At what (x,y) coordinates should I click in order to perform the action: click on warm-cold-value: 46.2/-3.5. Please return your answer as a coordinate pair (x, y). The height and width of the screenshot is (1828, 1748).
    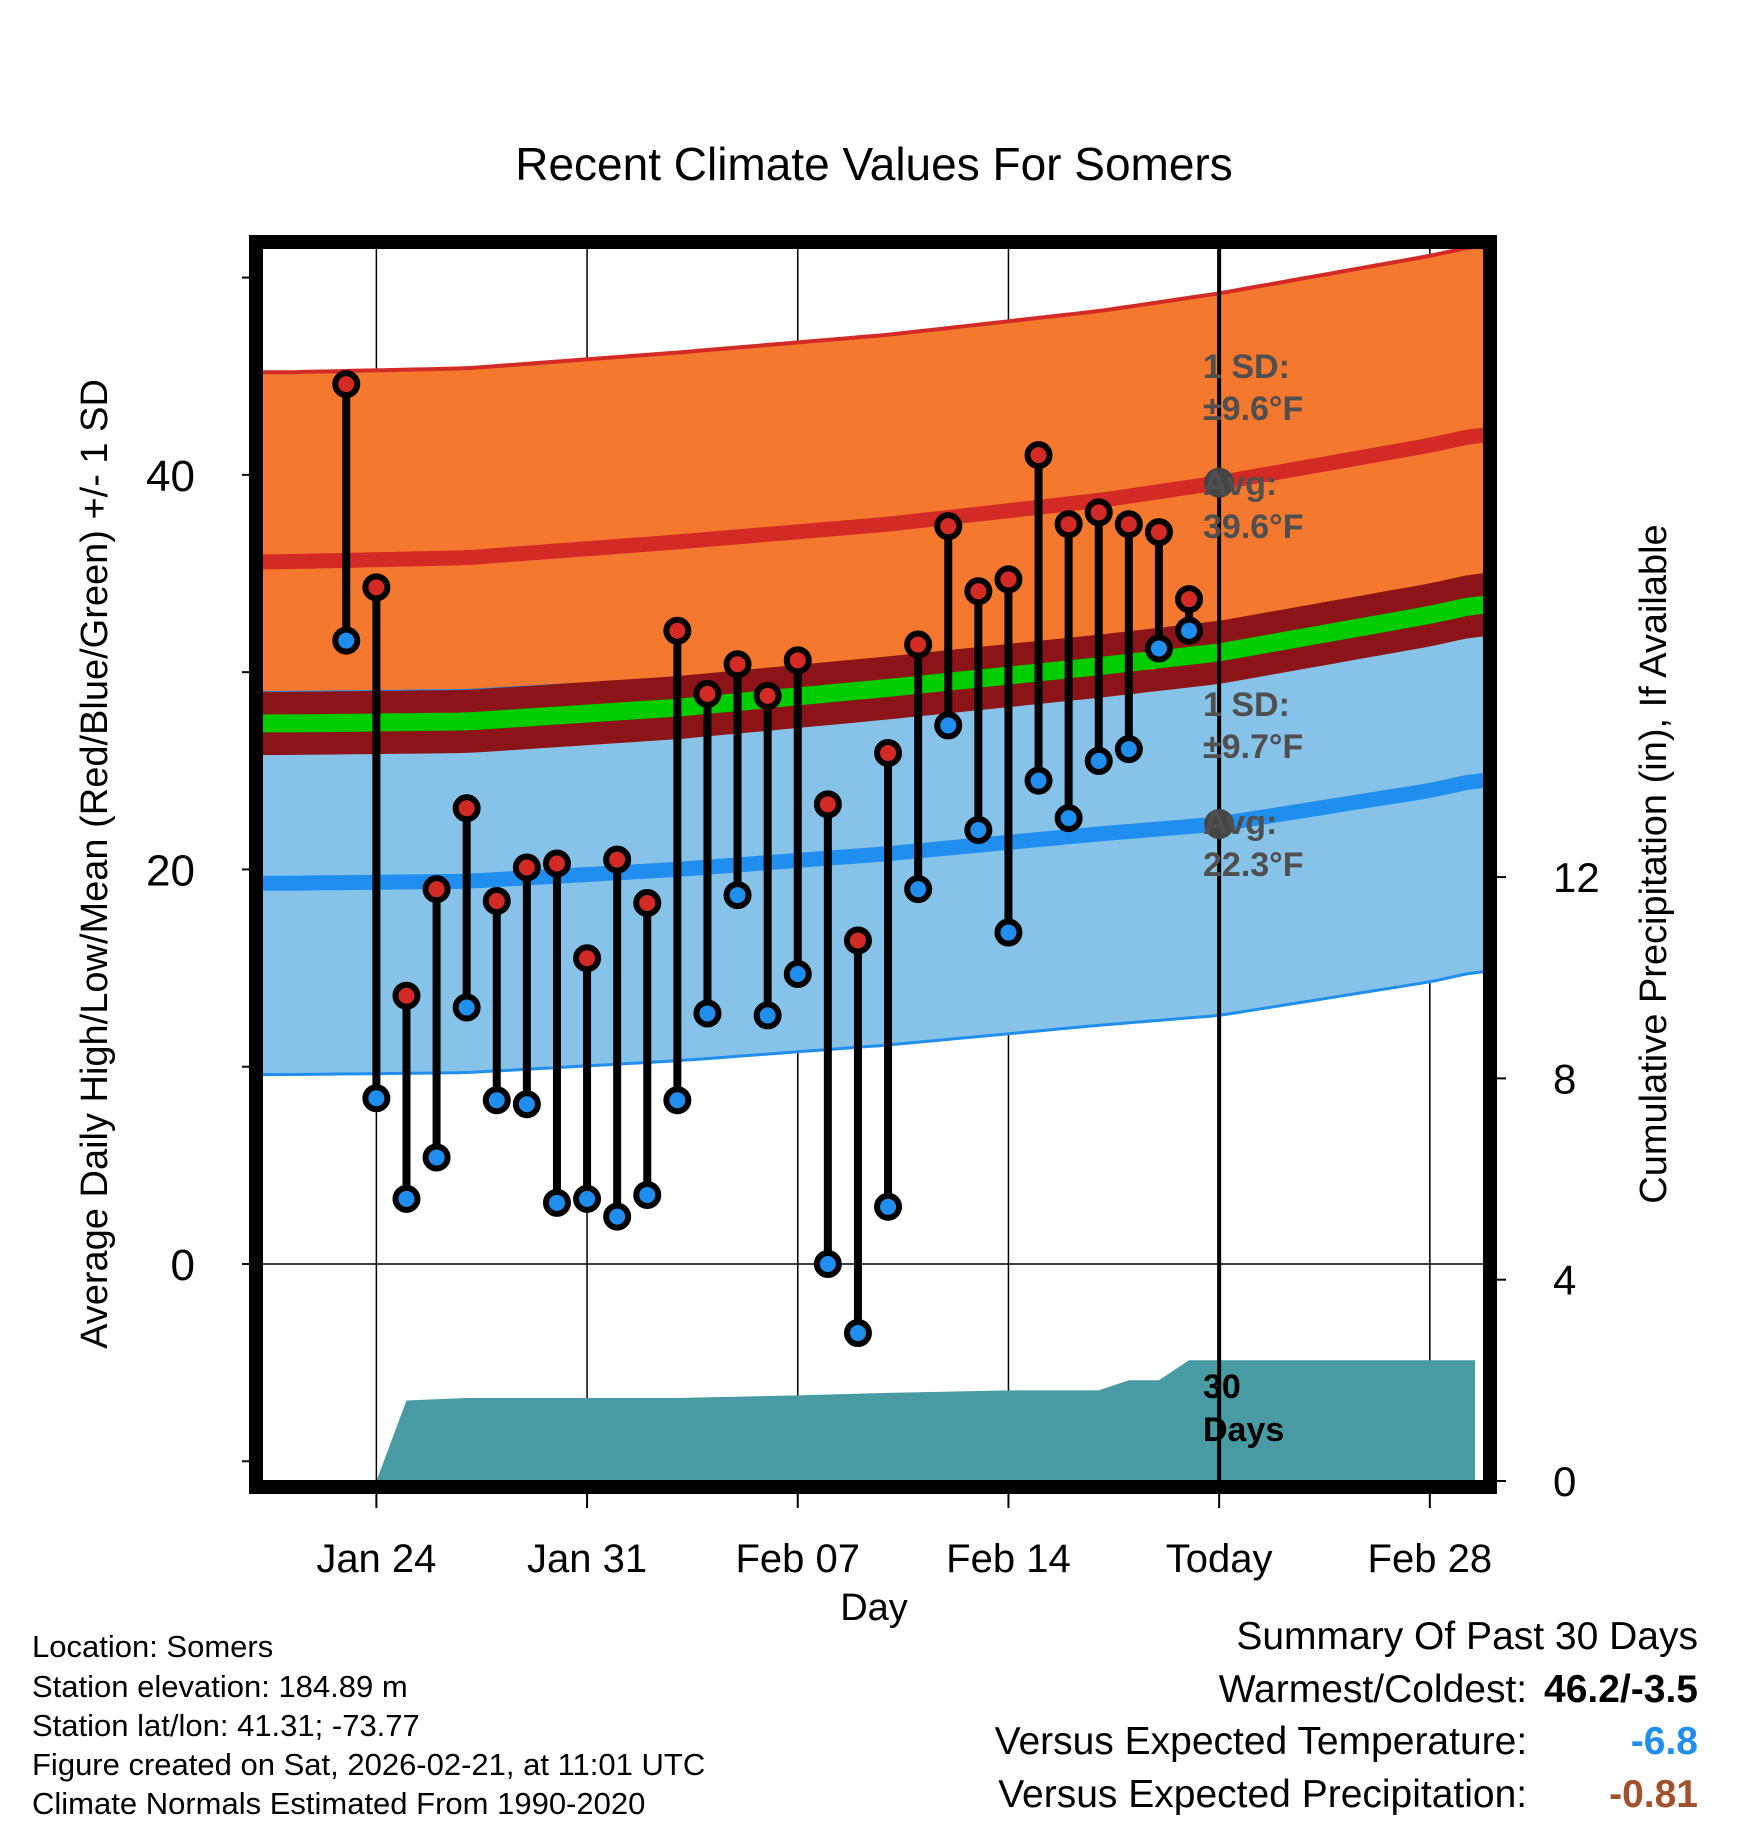
    Looking at the image, I should click on (1621, 1689).